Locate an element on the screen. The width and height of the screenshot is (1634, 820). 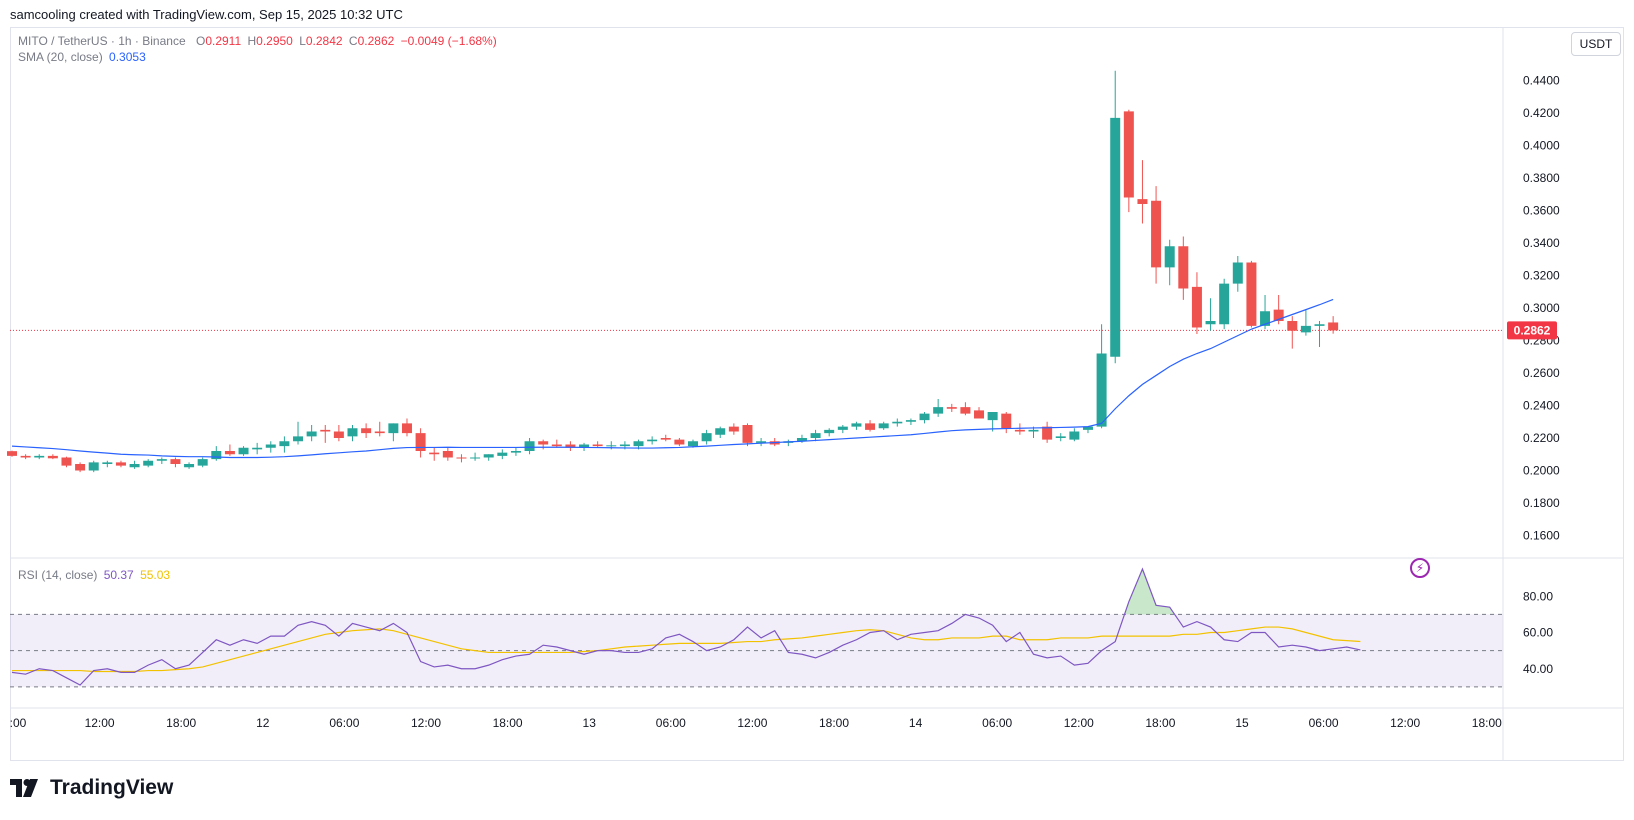
sma-legend: SMA (20, close) 0.3053 is located at coordinates (83, 57).